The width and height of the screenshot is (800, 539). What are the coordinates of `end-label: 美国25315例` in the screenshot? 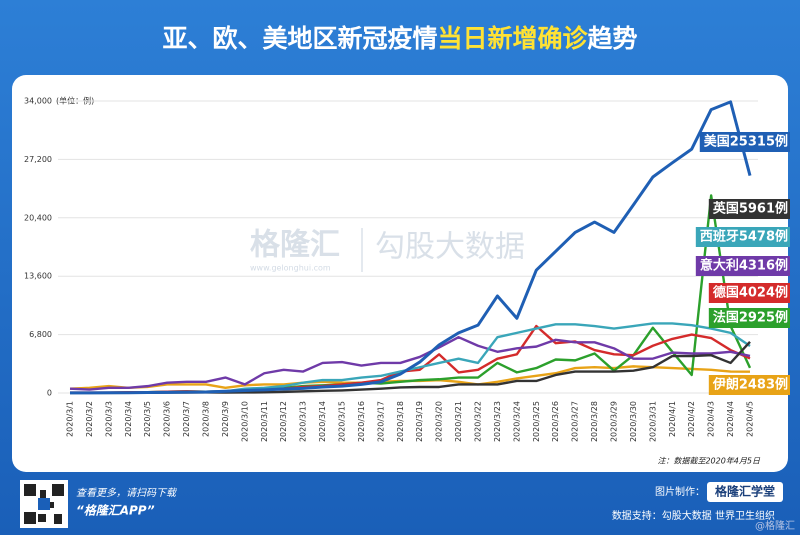 It's located at (744, 142).